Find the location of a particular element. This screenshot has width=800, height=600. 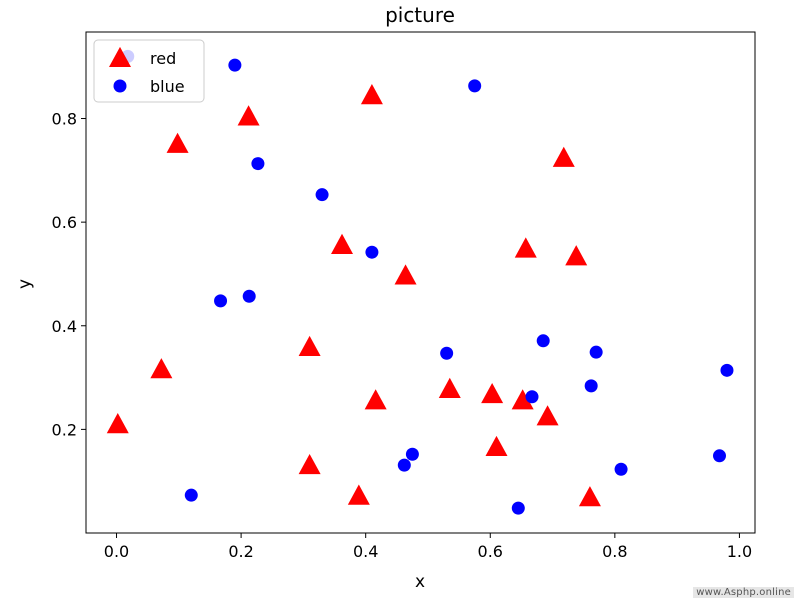

legend-blue-label: blue is located at coordinates (167, 86).